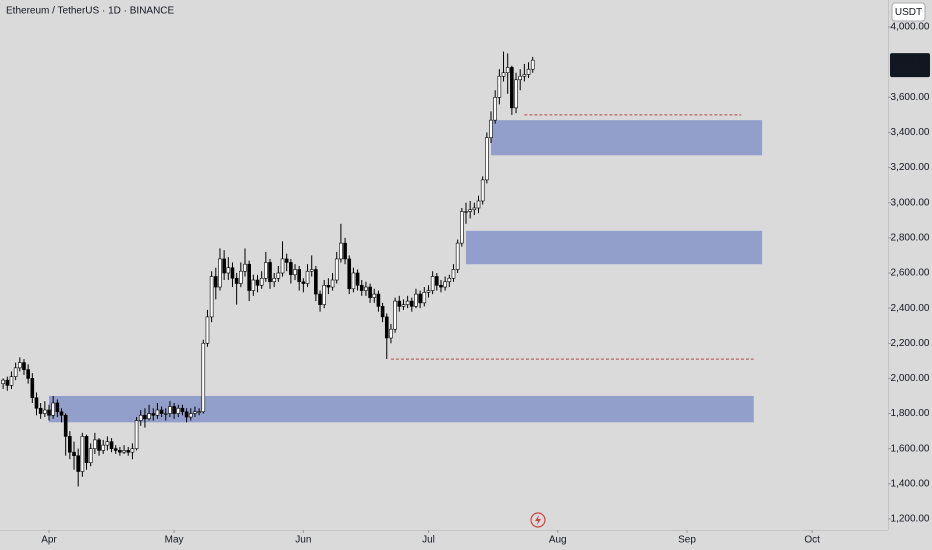  What do you see at coordinates (910, 97) in the screenshot?
I see `y-tick-label: 3,600.00` at bounding box center [910, 97].